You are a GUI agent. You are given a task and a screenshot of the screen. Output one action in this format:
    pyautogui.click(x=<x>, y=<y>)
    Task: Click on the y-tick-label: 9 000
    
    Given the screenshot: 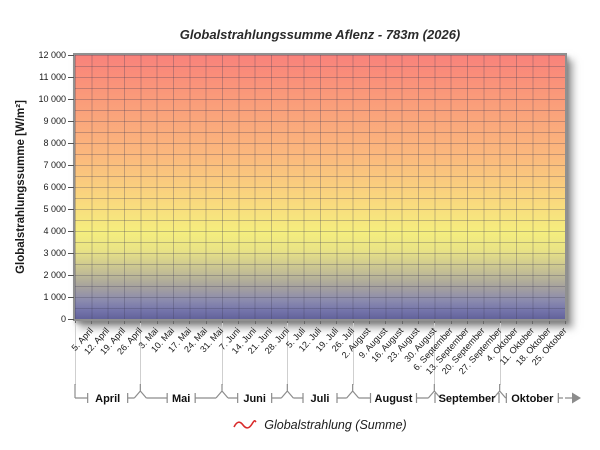 What is the action you would take?
    pyautogui.click(x=54, y=121)
    